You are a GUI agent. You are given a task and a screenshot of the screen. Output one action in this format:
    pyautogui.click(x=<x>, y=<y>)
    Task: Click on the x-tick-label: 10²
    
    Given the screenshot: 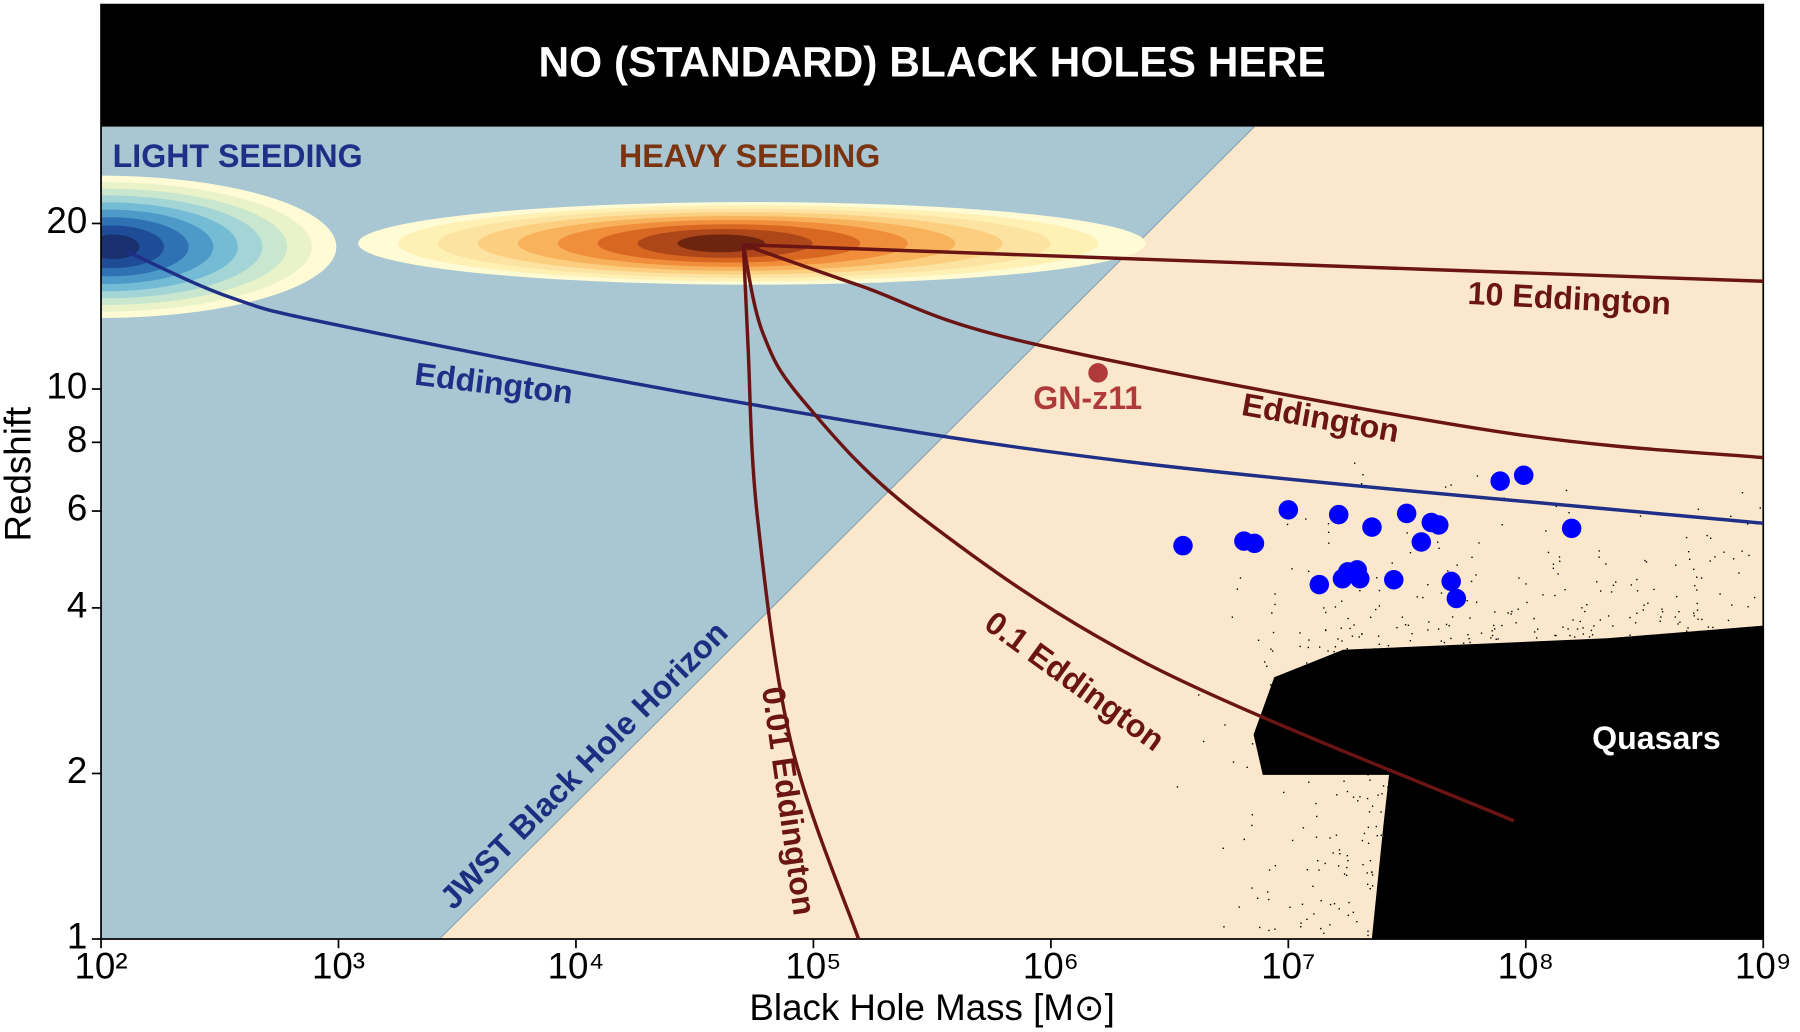 What is the action you would take?
    pyautogui.click(x=100, y=966)
    